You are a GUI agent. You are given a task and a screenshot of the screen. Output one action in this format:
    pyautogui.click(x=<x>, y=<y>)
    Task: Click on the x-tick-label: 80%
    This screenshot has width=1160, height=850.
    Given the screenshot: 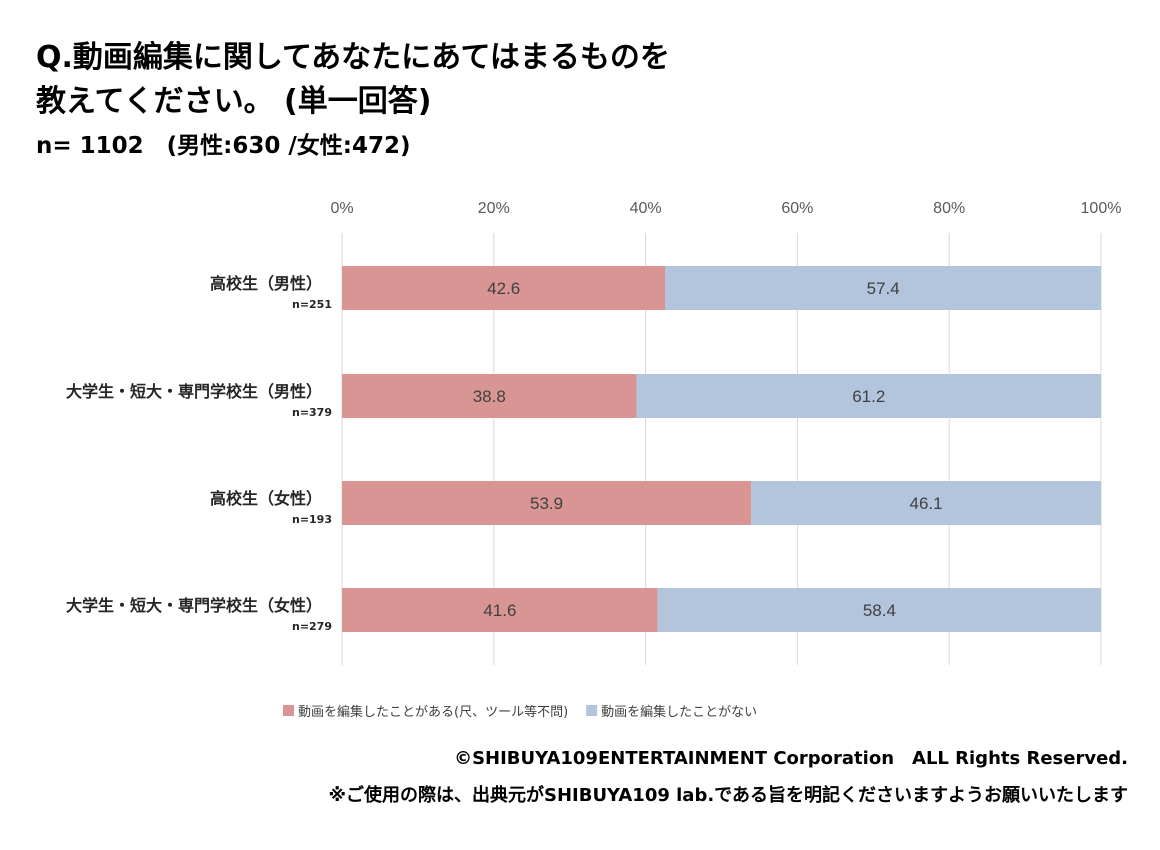 What is the action you would take?
    pyautogui.click(x=949, y=208)
    